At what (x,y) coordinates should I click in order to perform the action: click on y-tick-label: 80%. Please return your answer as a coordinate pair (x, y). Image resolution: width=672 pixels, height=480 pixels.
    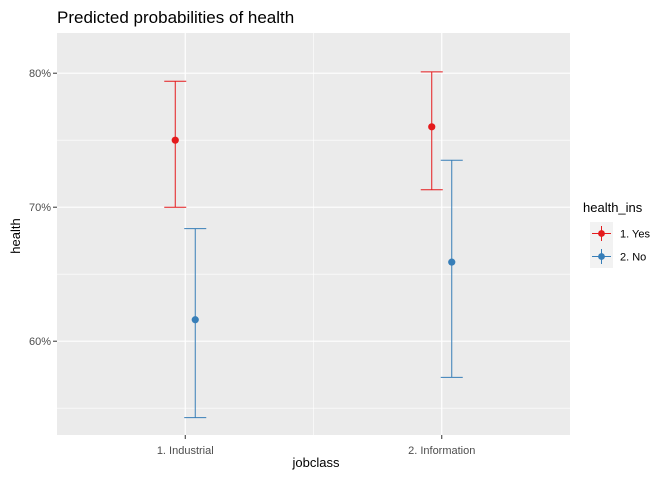
    Looking at the image, I should click on (40, 74).